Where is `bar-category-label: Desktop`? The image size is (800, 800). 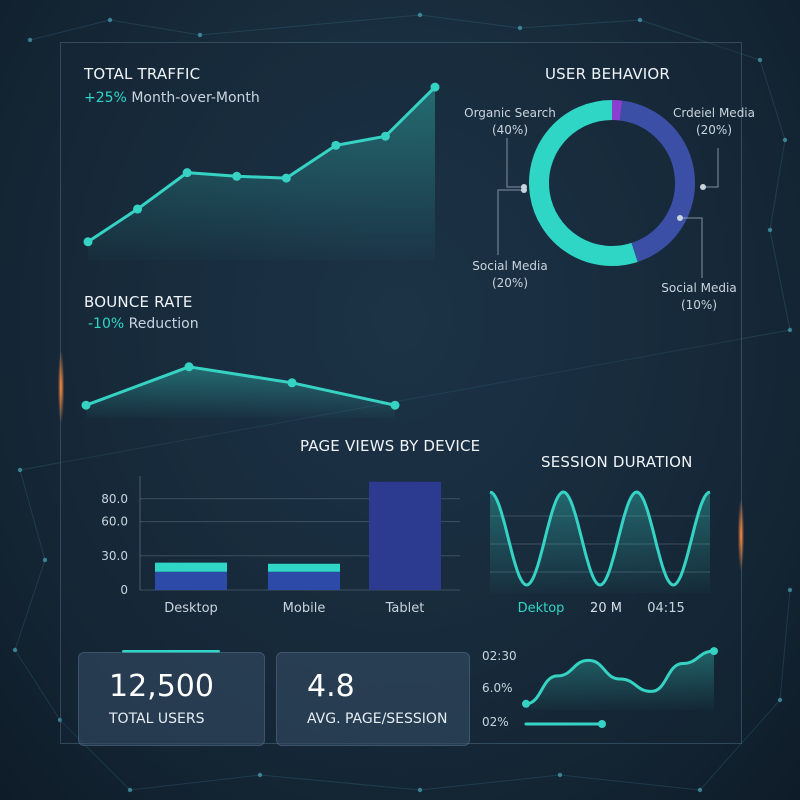
bar-category-label: Desktop is located at coordinates (191, 608).